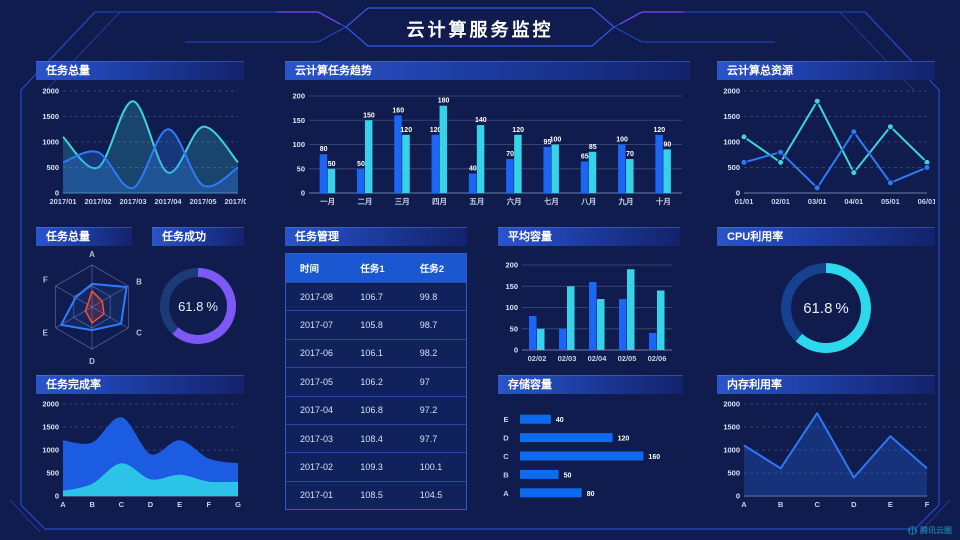  I want to click on svg-text: 2017/03, so click(132, 201).